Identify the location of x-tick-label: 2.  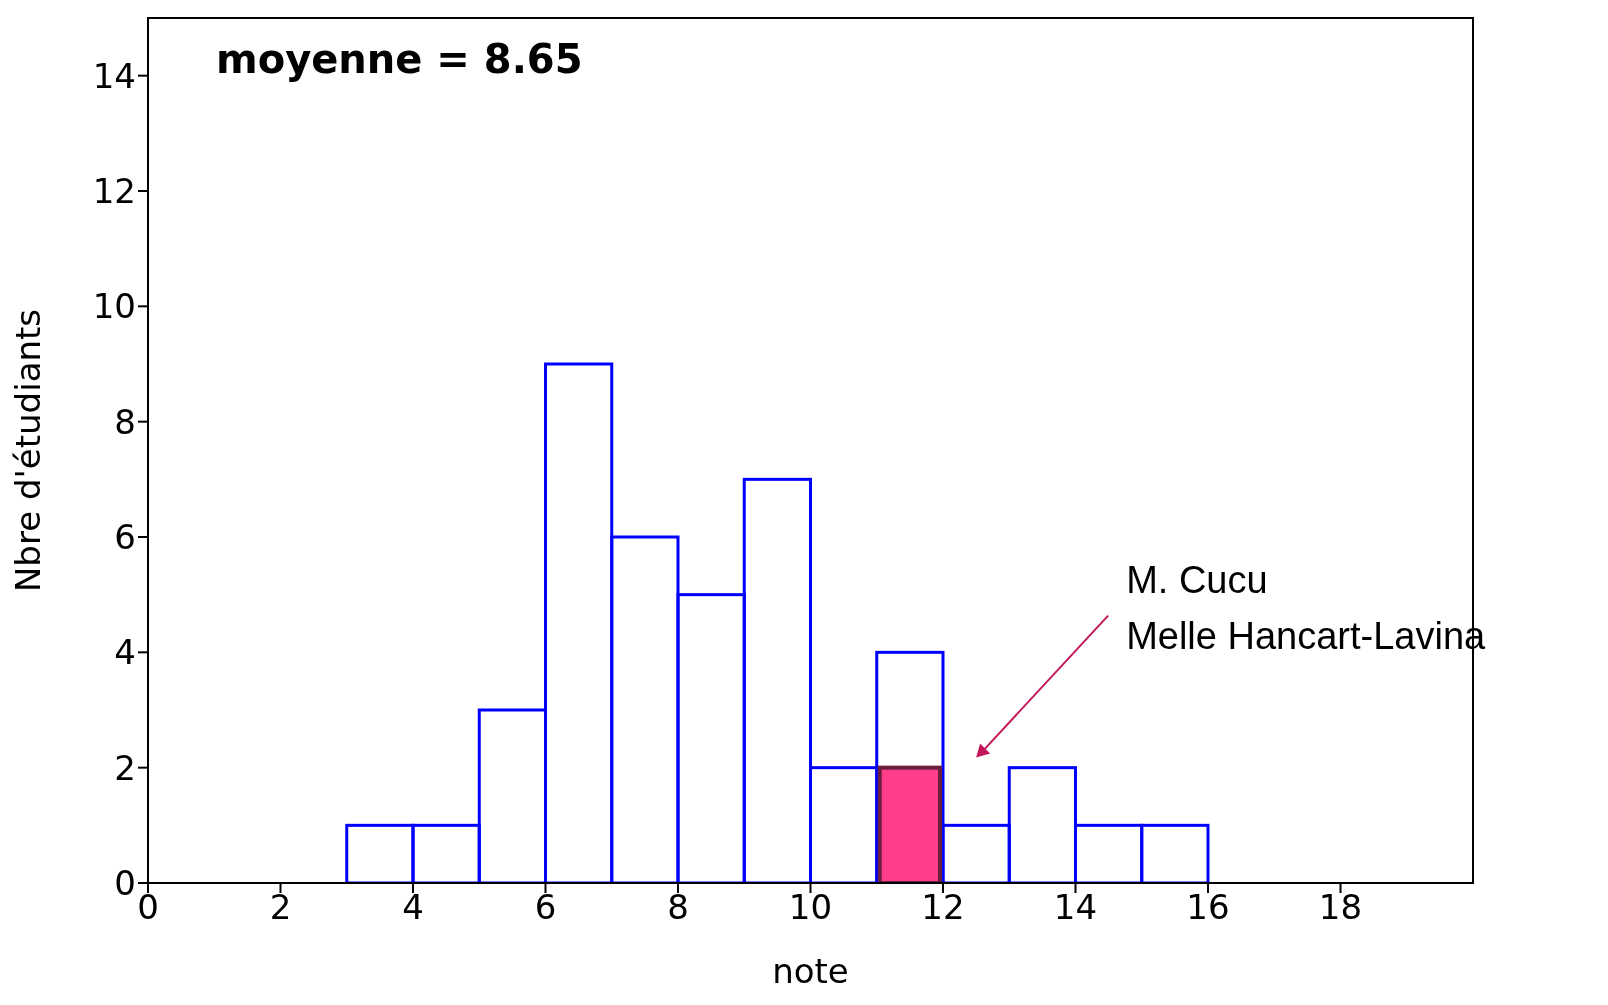
(280, 907).